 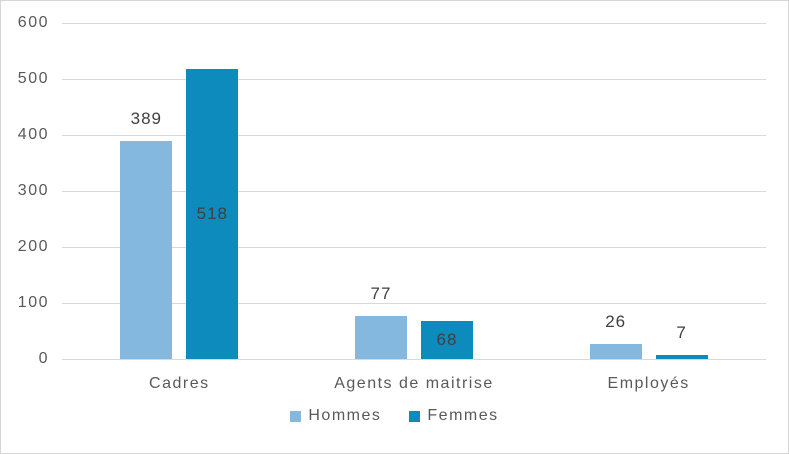 I want to click on legend-item-hommes: Hommes, so click(x=335, y=416).